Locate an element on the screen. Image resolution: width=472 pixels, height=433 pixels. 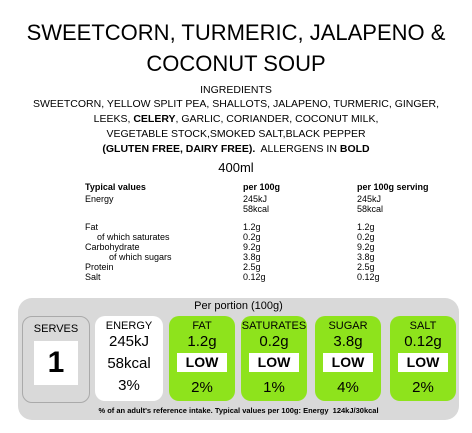
table-row: Salt 0.12g 0.12g is located at coordinates (271, 277).